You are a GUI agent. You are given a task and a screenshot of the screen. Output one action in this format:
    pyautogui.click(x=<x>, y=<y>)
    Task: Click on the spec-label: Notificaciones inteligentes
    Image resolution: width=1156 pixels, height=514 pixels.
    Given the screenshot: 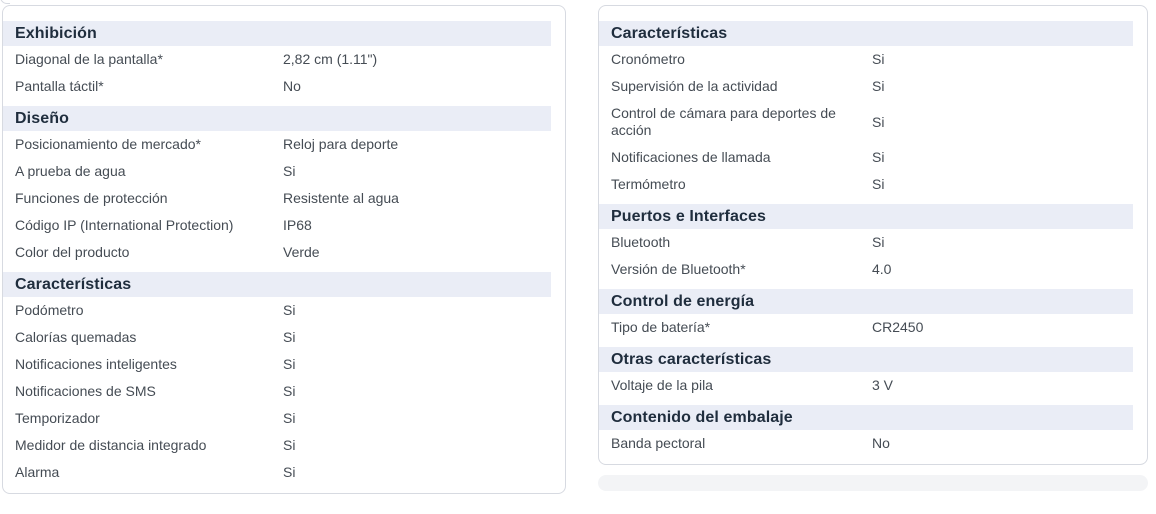 What is the action you would take?
    pyautogui.click(x=96, y=364)
    